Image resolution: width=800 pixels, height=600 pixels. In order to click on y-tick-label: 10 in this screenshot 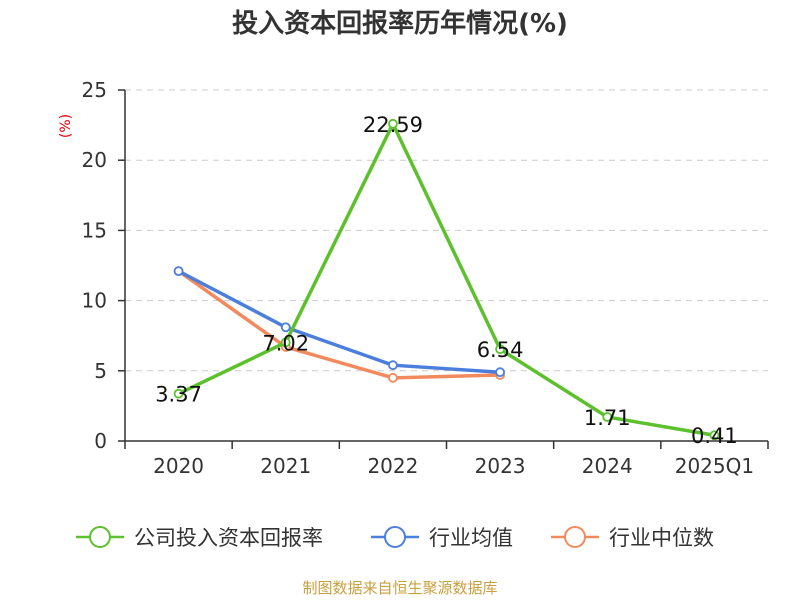, I will do `click(94, 301)`.